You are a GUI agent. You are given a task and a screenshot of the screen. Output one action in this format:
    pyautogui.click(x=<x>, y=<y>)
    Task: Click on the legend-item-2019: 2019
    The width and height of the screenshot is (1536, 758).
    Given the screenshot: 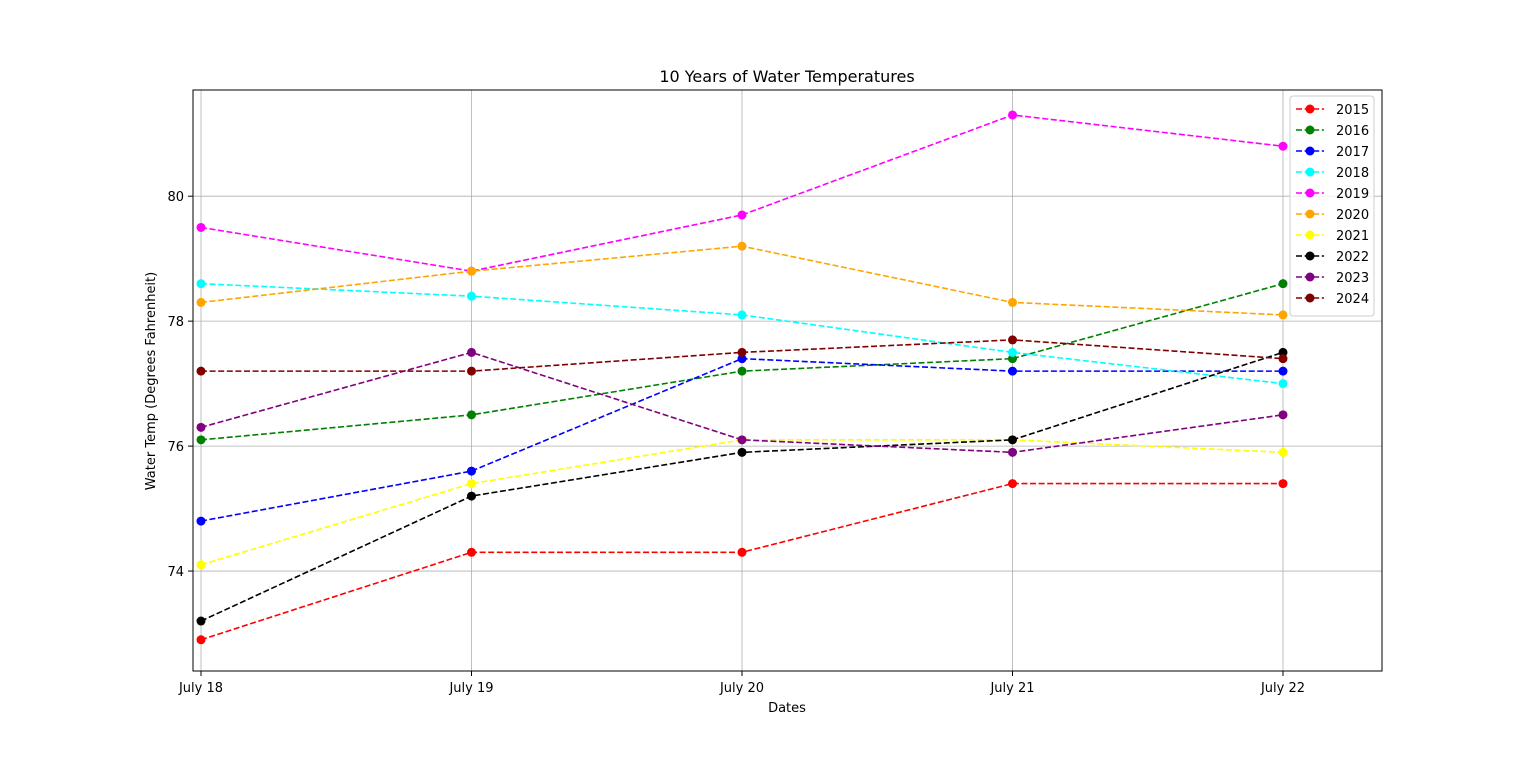 What is the action you would take?
    pyautogui.click(x=1332, y=194)
    